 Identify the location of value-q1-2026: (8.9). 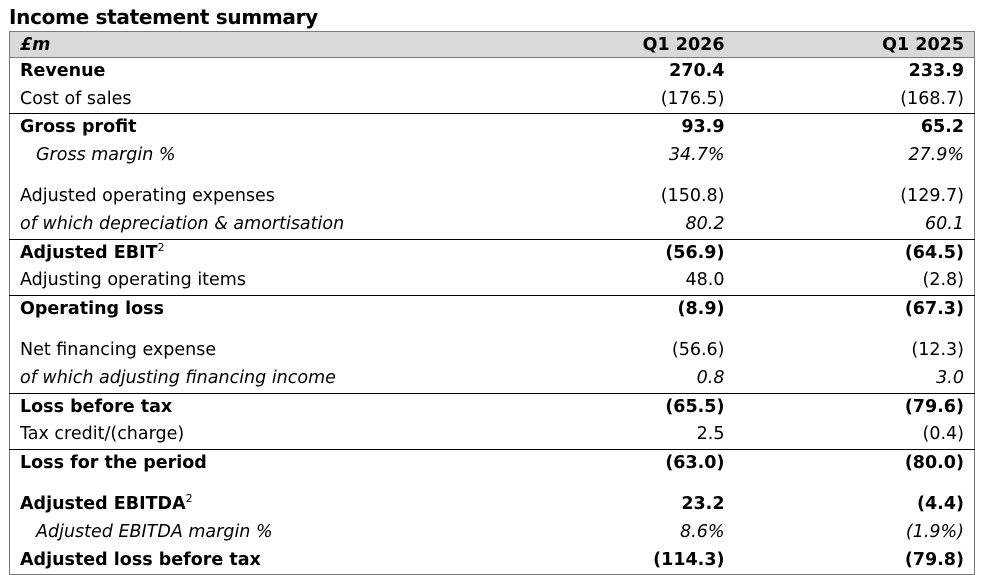
(612, 309).